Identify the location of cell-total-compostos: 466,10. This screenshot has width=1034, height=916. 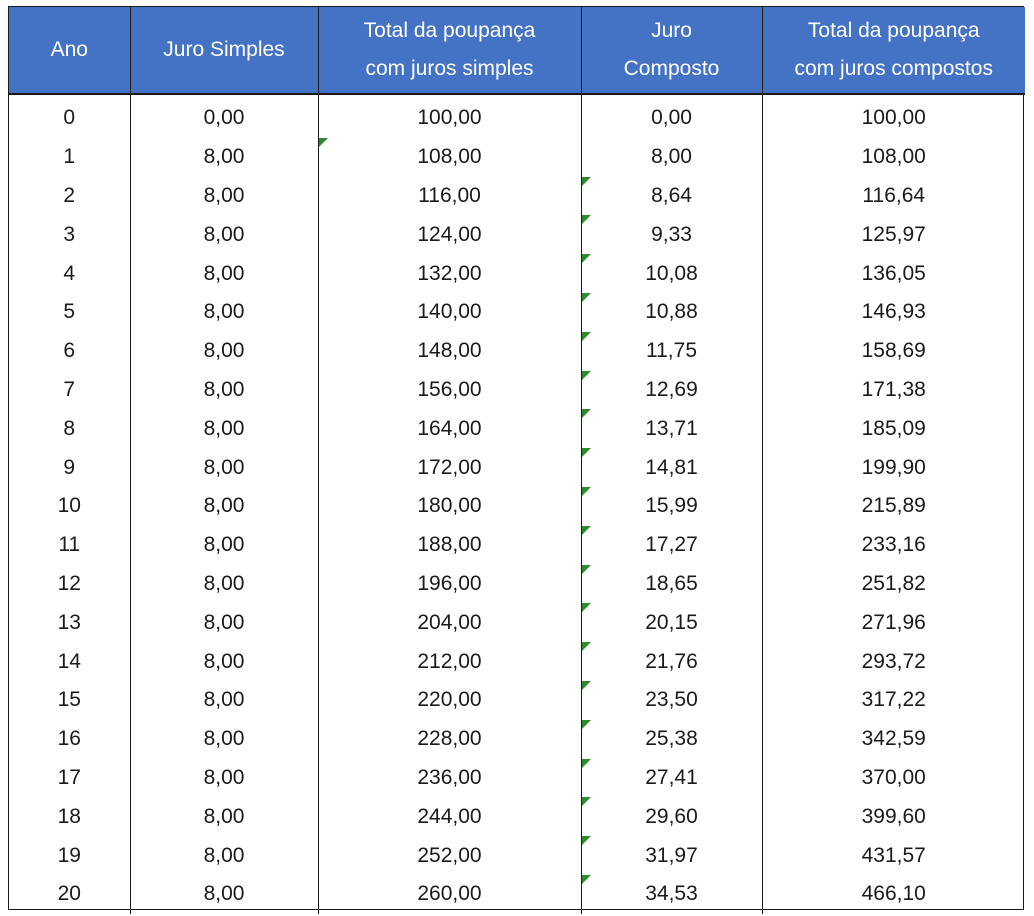
(893, 894).